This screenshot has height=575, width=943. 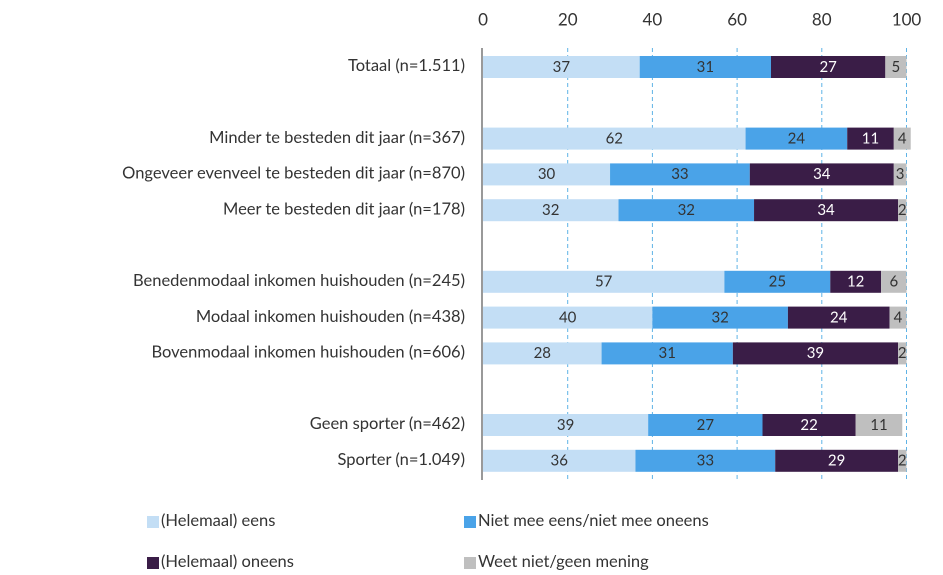 I want to click on data-label: 37, so click(x=562, y=67).